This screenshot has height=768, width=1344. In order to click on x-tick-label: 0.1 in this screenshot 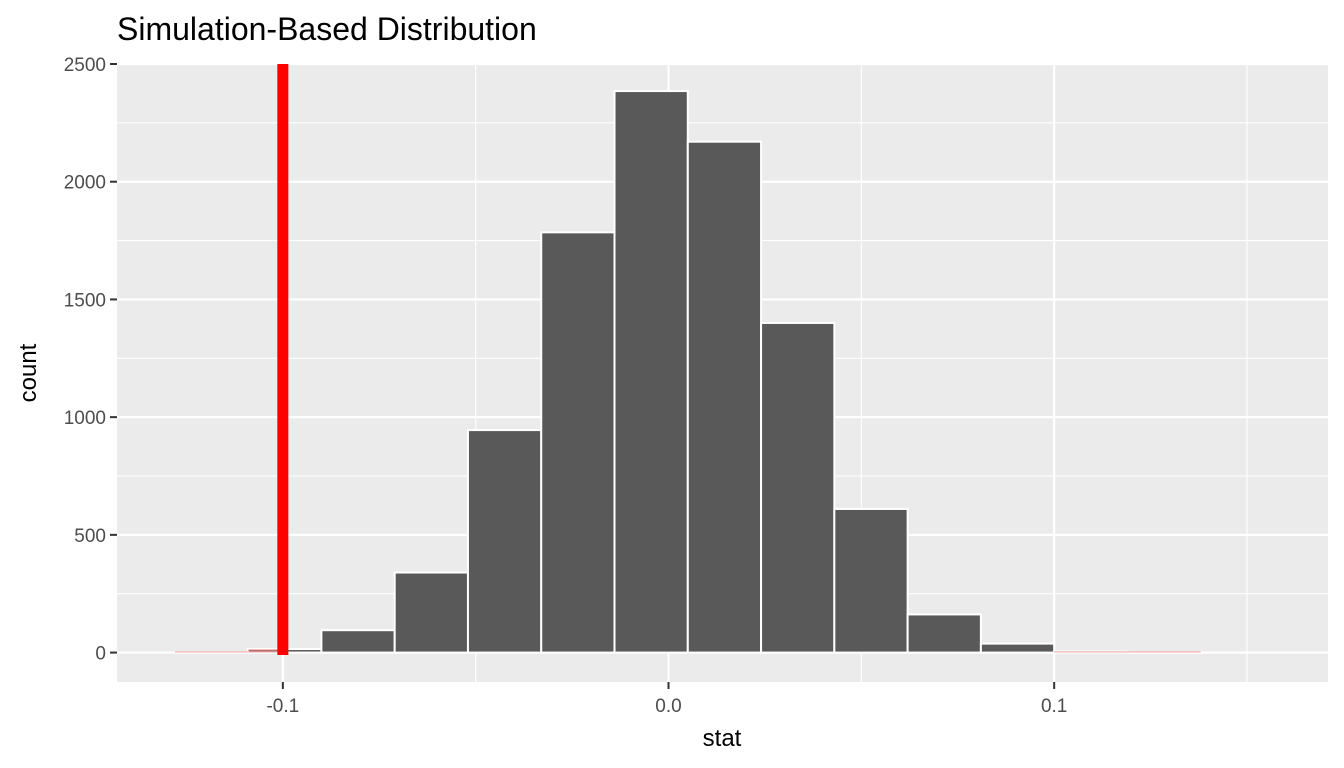, I will do `click(1054, 706)`.